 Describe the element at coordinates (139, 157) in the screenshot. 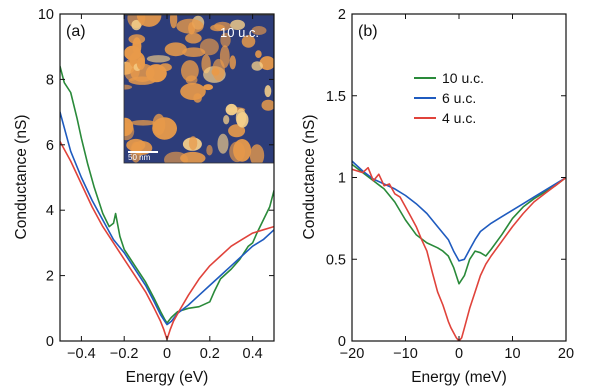

I see `inset-scalebar-label: 50 nm` at that location.